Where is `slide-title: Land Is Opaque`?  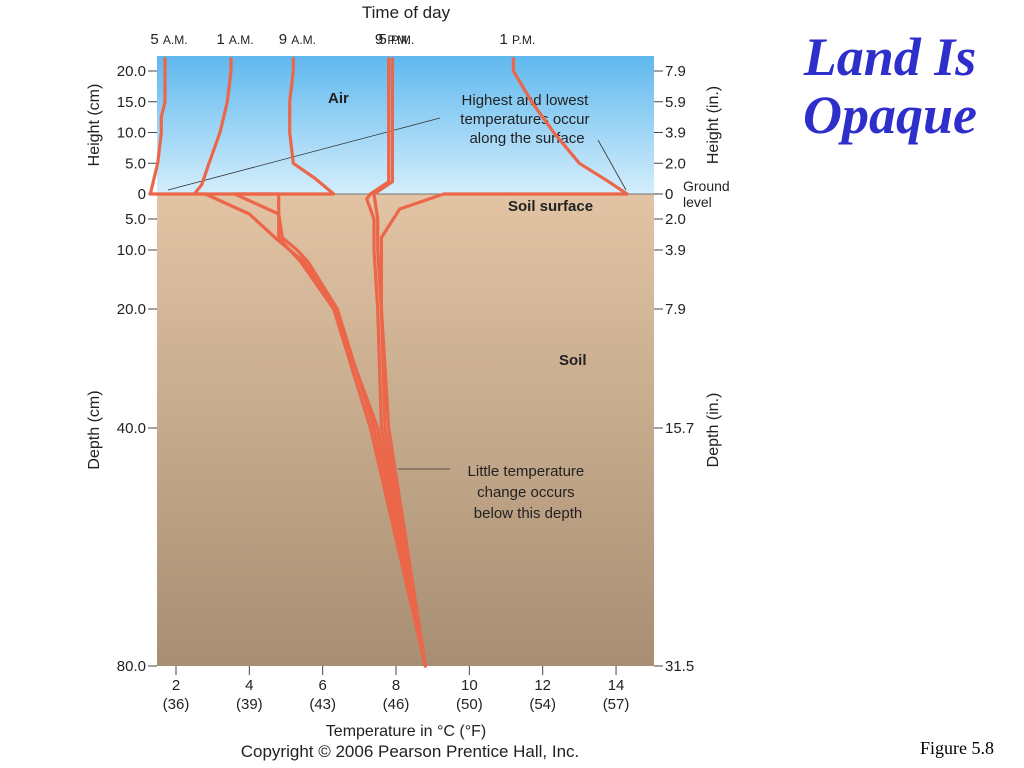 slide-title: Land Is Opaque is located at coordinates (890, 86).